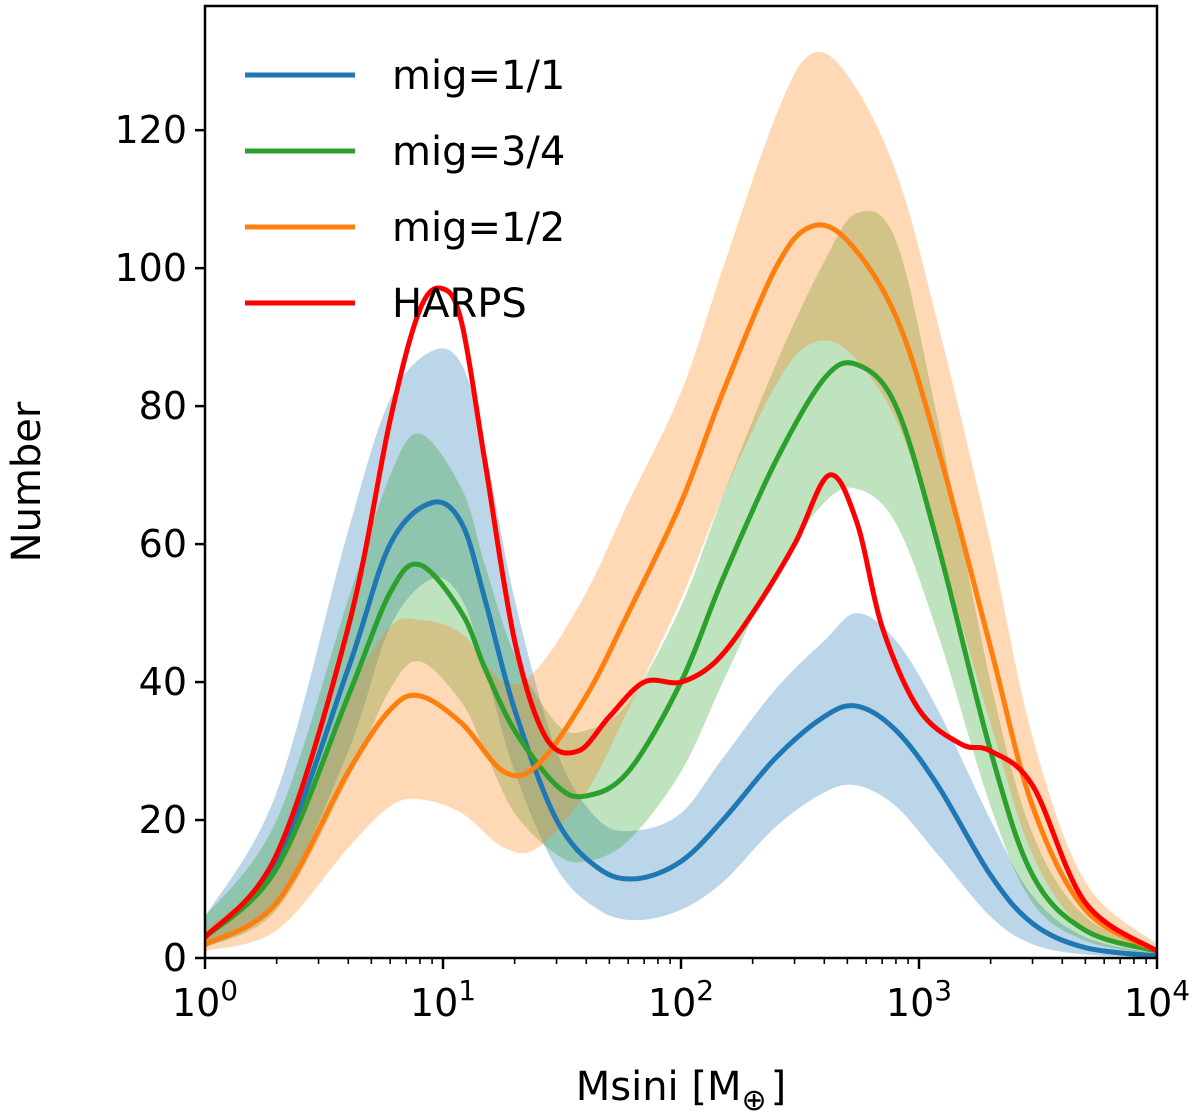  Describe the element at coordinates (443, 999) in the screenshot. I see `x-tick-label: 10¹` at that location.